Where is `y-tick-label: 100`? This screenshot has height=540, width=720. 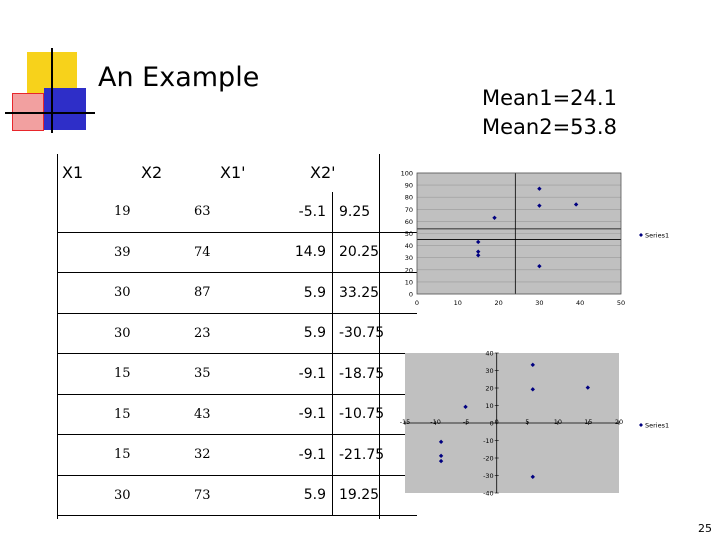 y-tick-label: 100 is located at coordinates (407, 174).